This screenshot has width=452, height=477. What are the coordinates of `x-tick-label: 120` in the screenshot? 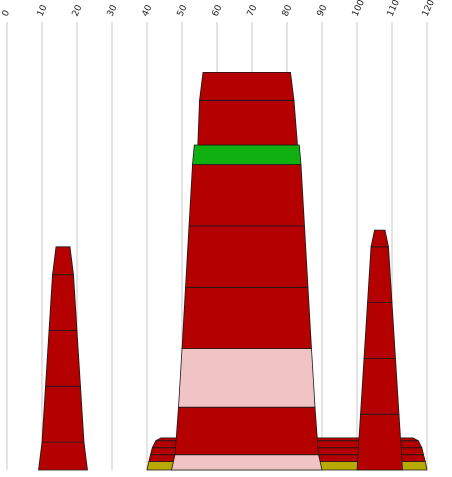 It's located at (429, 9).